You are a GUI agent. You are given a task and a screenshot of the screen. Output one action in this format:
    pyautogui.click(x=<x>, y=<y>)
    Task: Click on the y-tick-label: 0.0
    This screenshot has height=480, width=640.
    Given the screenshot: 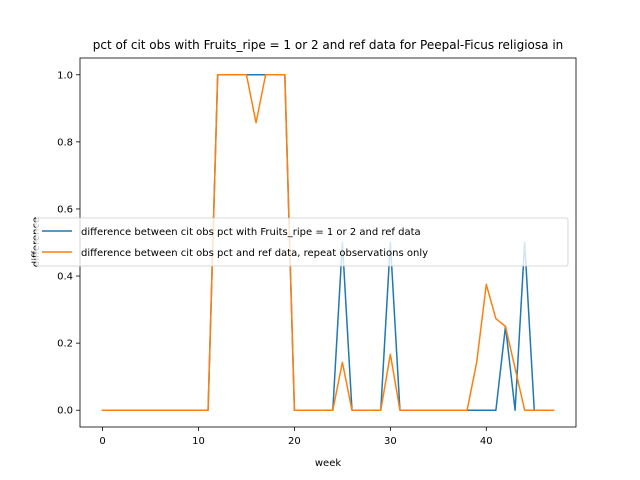 What is the action you would take?
    pyautogui.click(x=65, y=411)
    